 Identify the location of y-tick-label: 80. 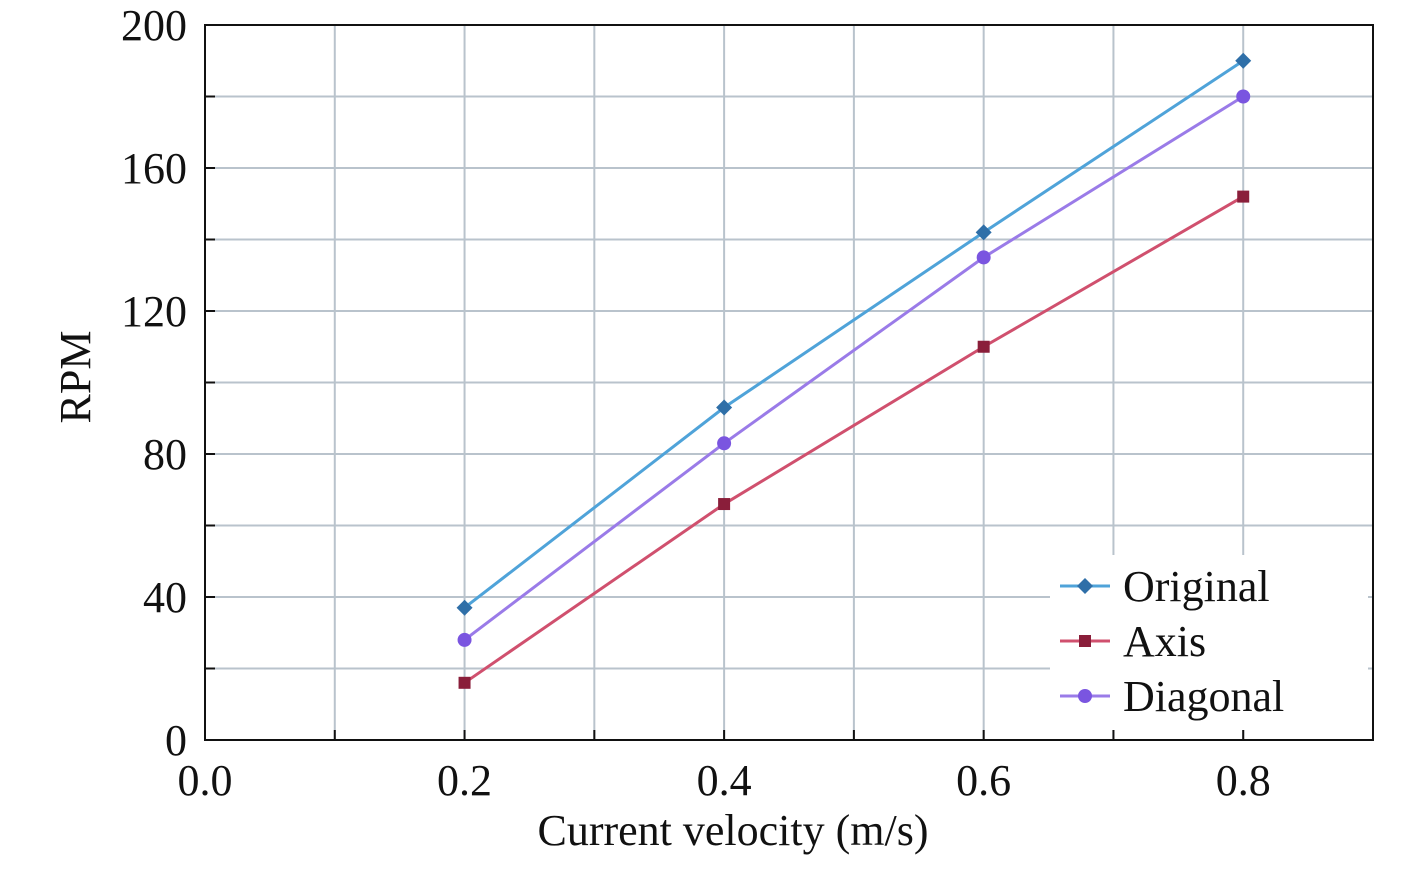
(165, 454).